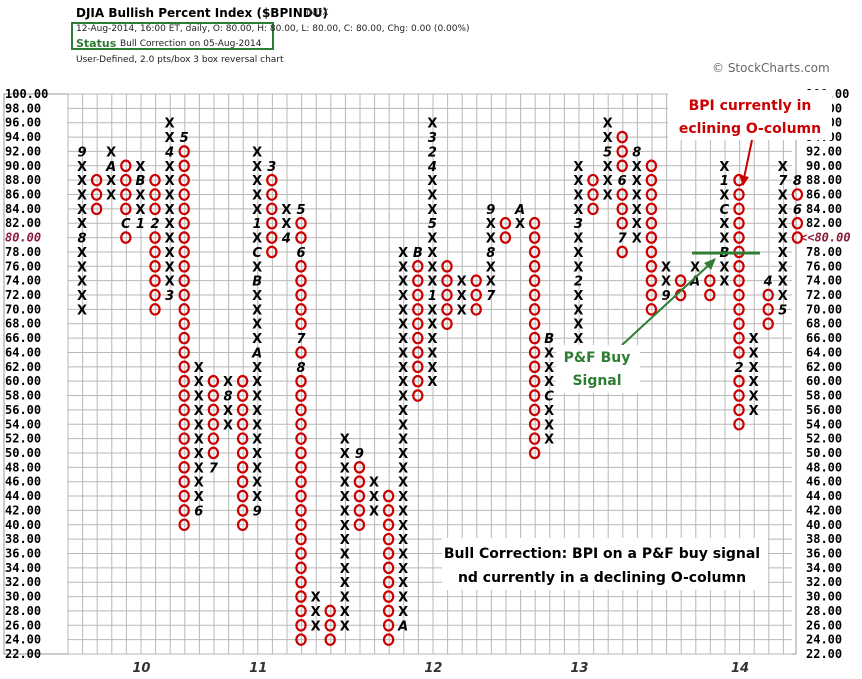 The image size is (862, 679). I want to click on annotation-buy-line2: Signal, so click(596, 381).